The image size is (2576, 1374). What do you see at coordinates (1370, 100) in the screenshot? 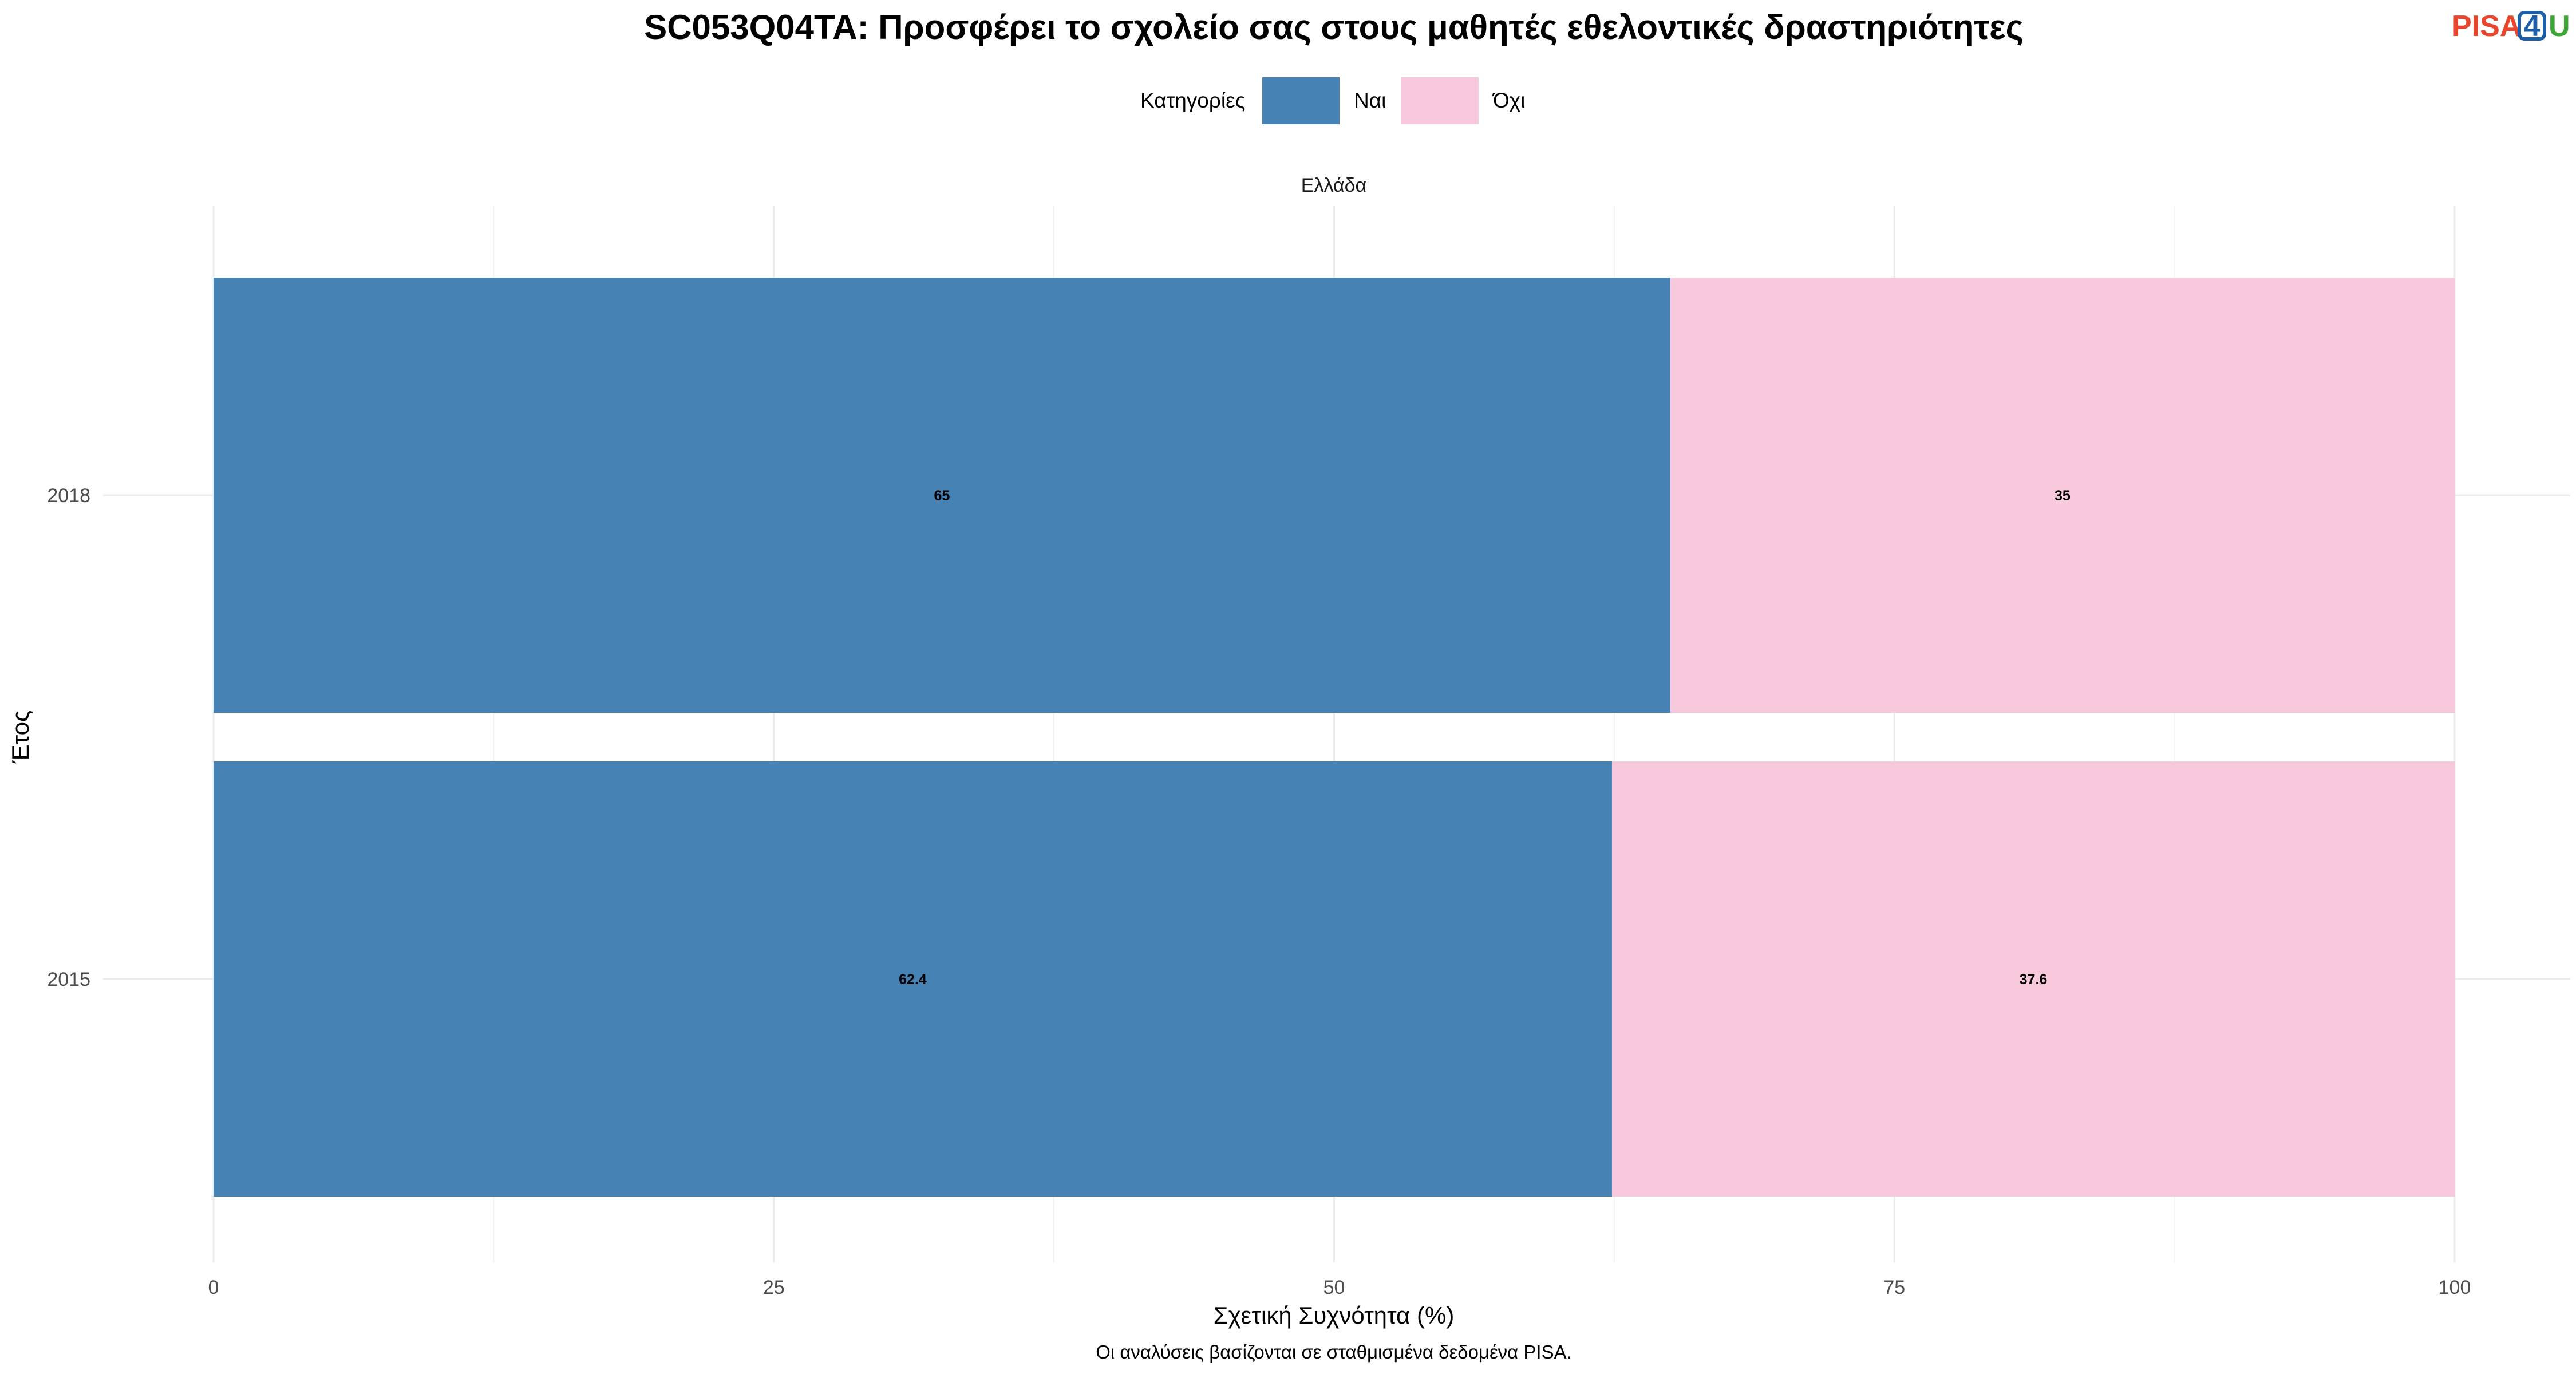
I see `legend-label-nai: Ναι` at bounding box center [1370, 100].